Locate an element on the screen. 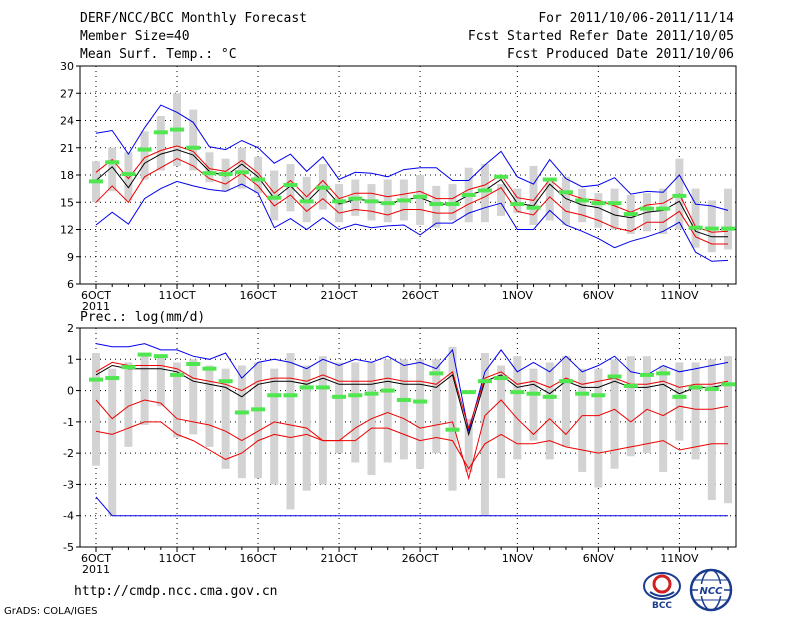 The width and height of the screenshot is (800, 619). temperature-xtick-label: 1NOV is located at coordinates (518, 295).